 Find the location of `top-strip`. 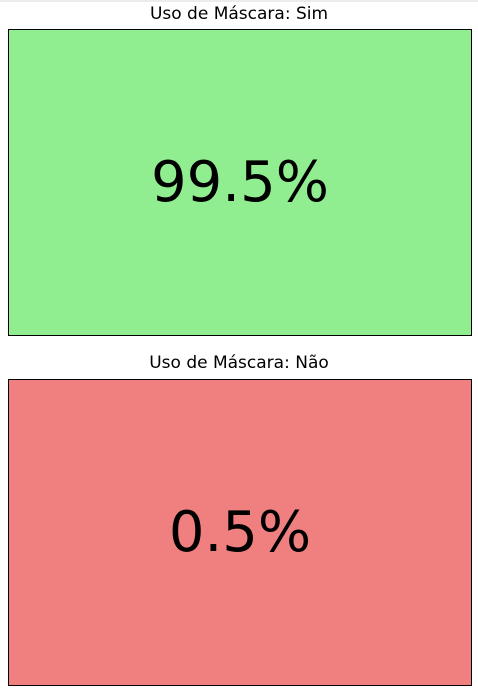

top-strip is located at coordinates (239, 1).